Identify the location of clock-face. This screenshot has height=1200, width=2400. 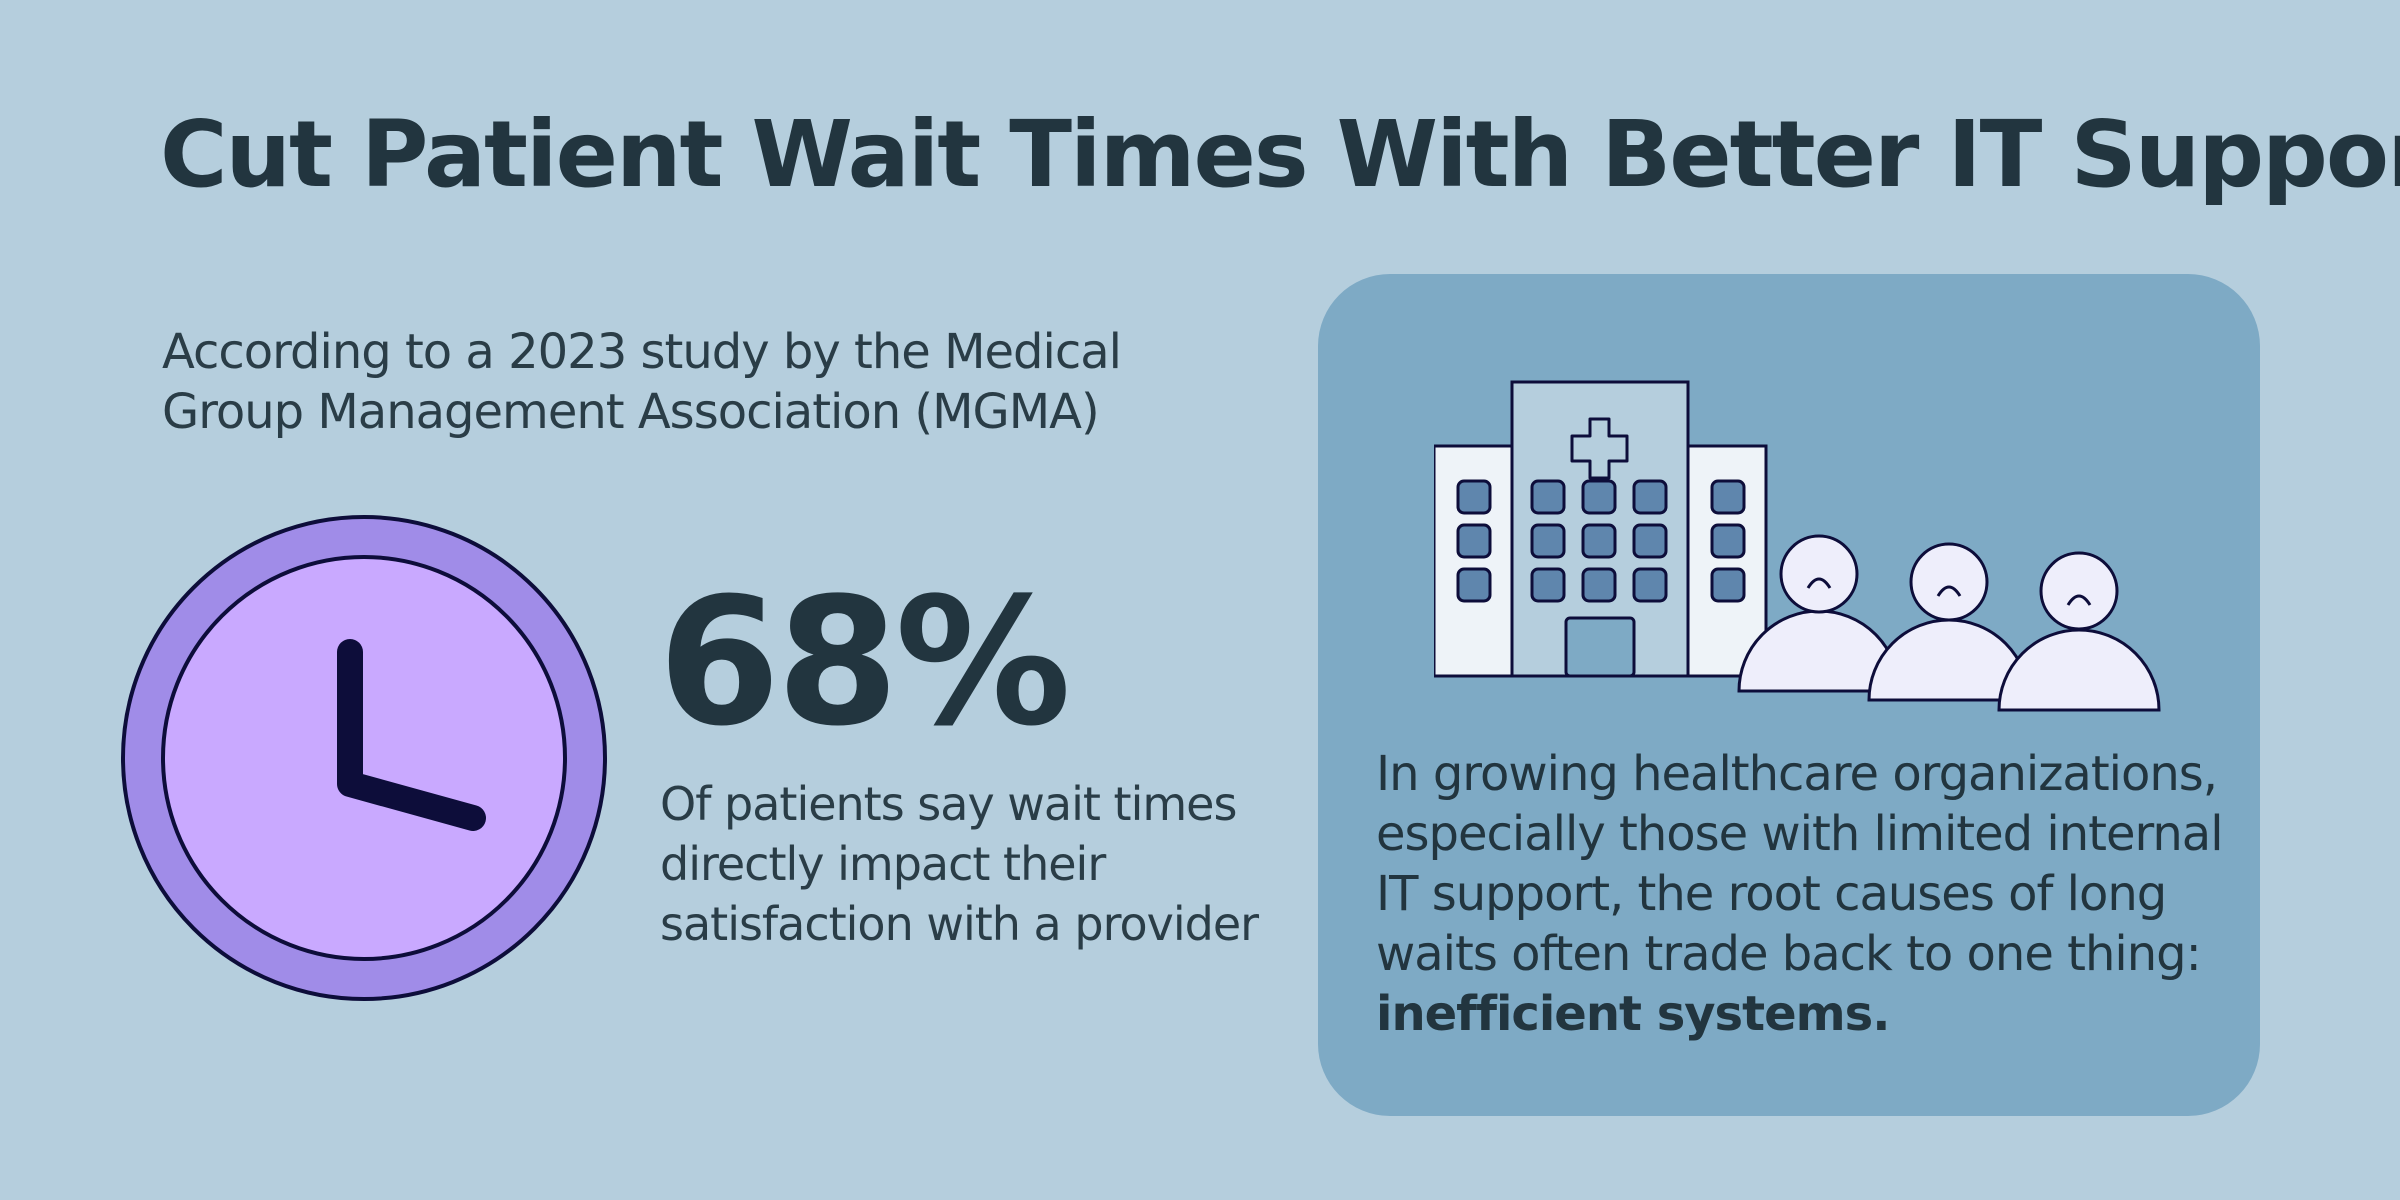
(364, 758).